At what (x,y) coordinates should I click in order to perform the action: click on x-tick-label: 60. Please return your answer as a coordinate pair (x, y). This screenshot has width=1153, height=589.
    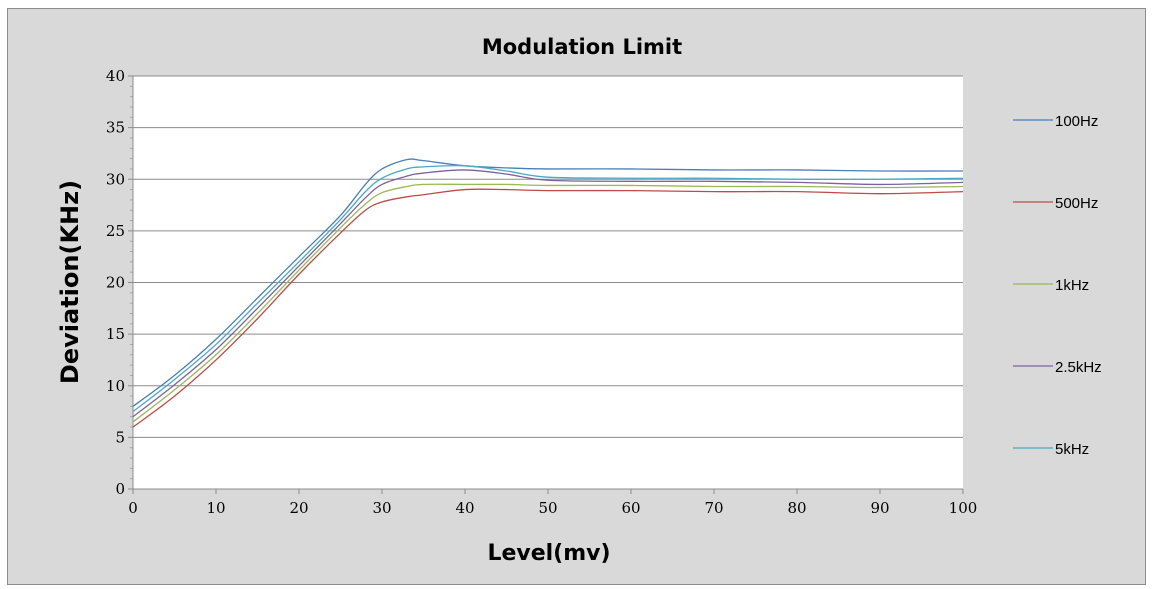
    Looking at the image, I should click on (630, 508).